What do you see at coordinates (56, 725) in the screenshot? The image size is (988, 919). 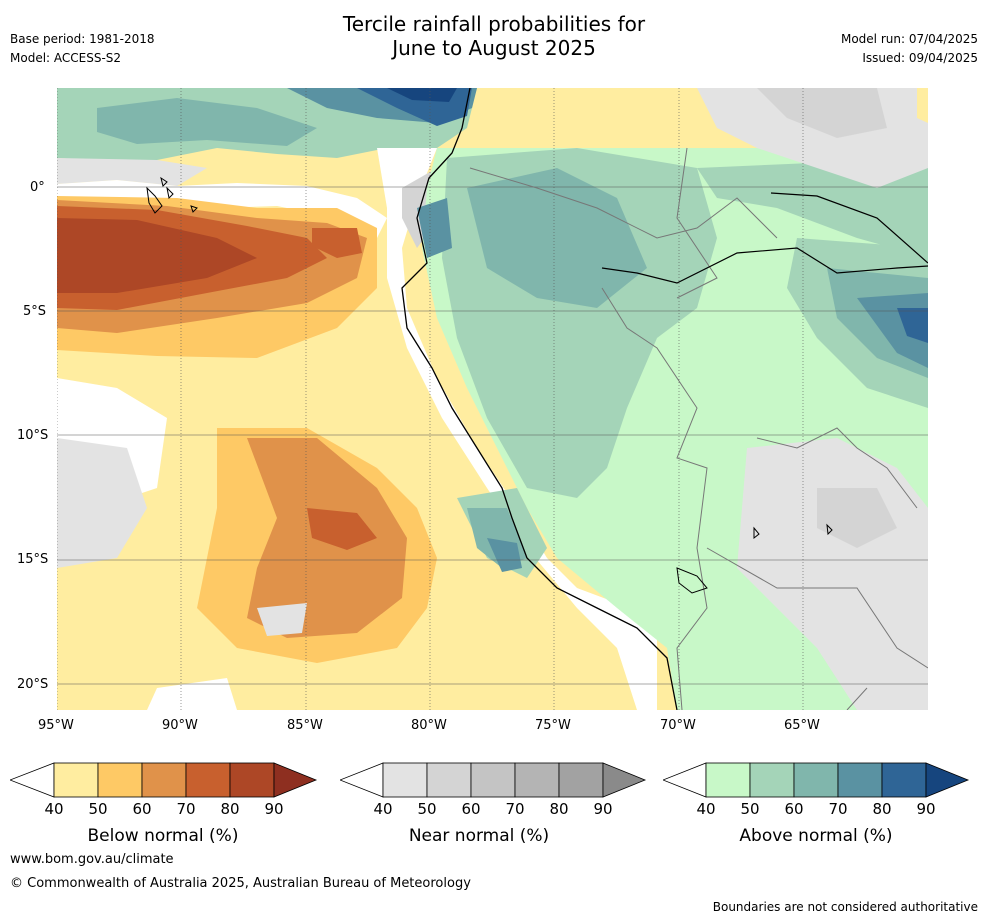 I see `lon-label-95w: 95°W` at bounding box center [56, 725].